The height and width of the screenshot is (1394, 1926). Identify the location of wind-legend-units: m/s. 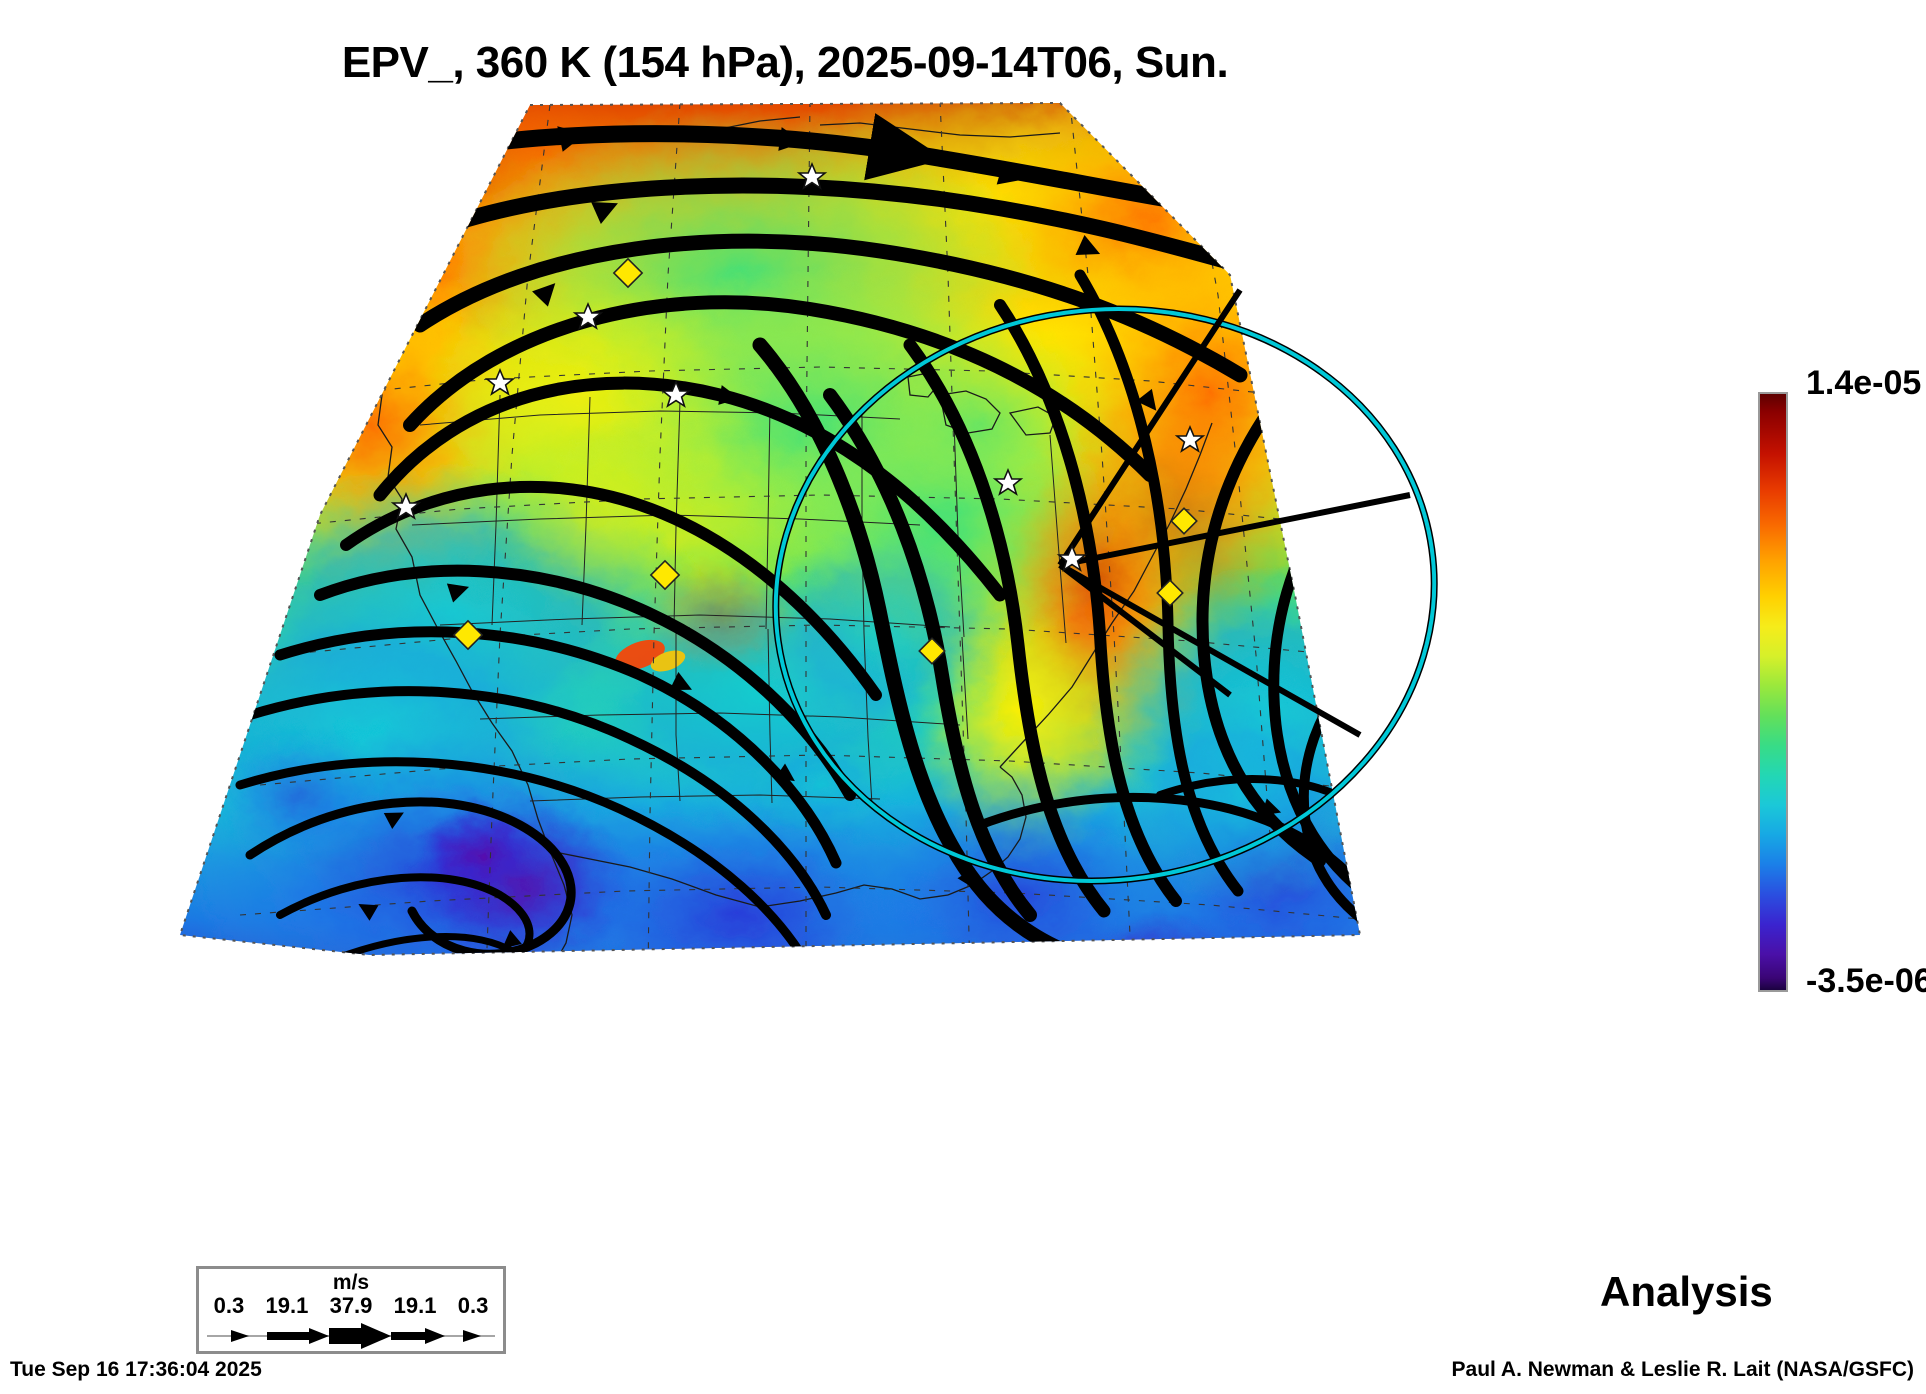
(351, 1282).